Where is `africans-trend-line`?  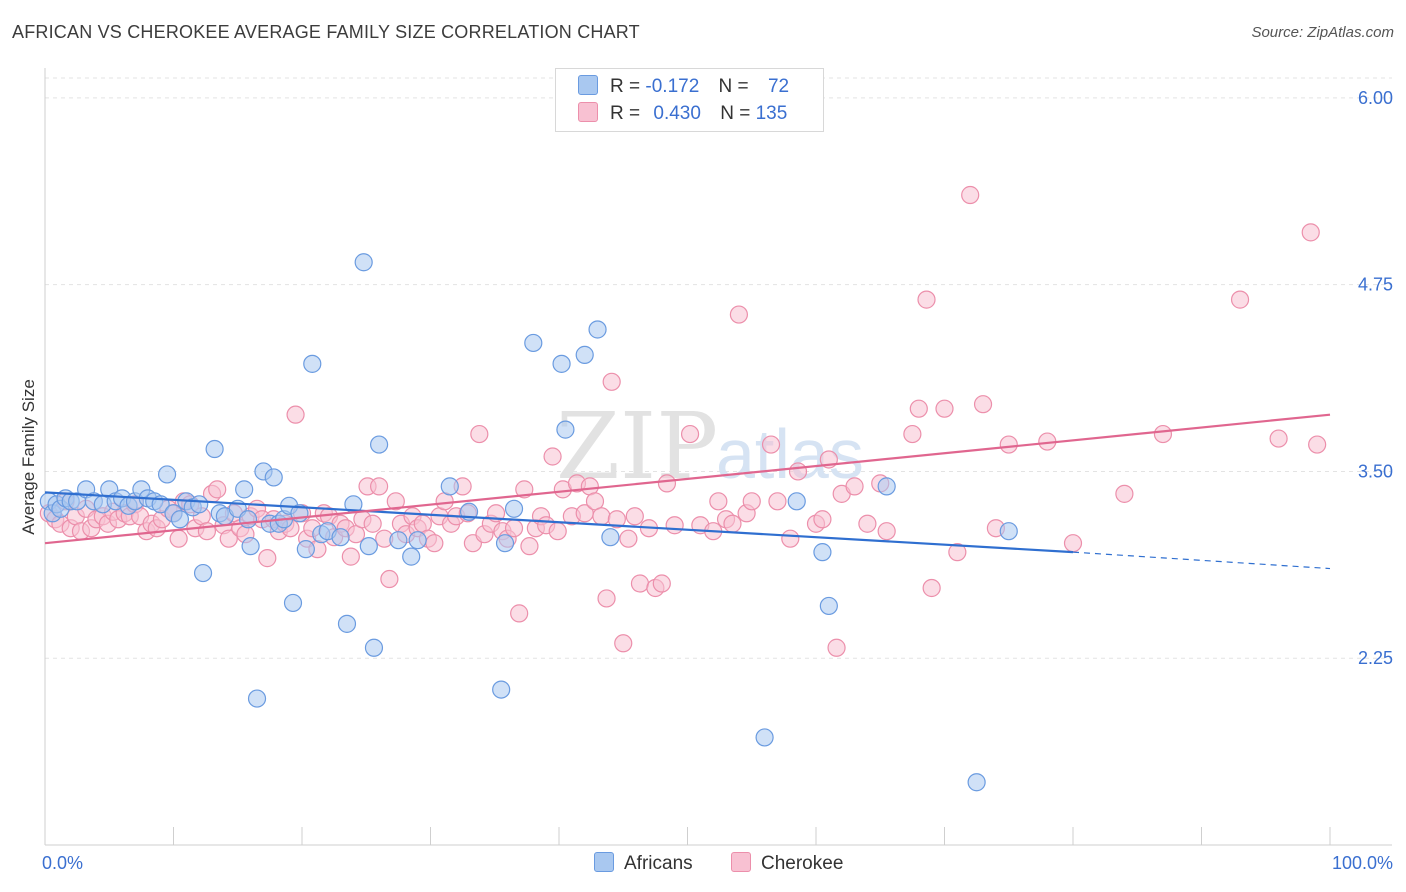
africans-trend-line is located at coordinates (559, 522).